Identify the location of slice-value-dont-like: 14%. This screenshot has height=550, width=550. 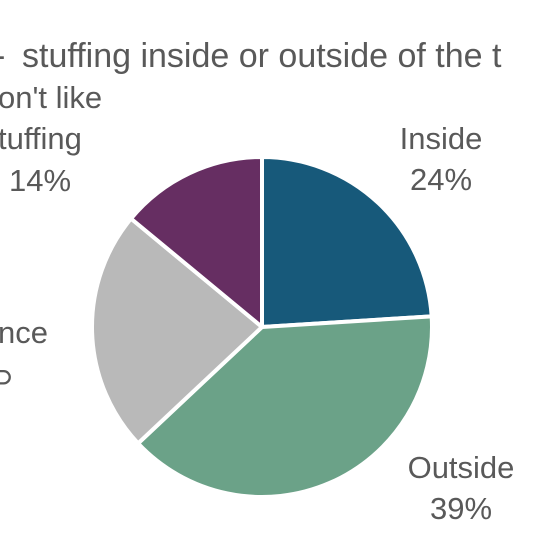
(40, 180).